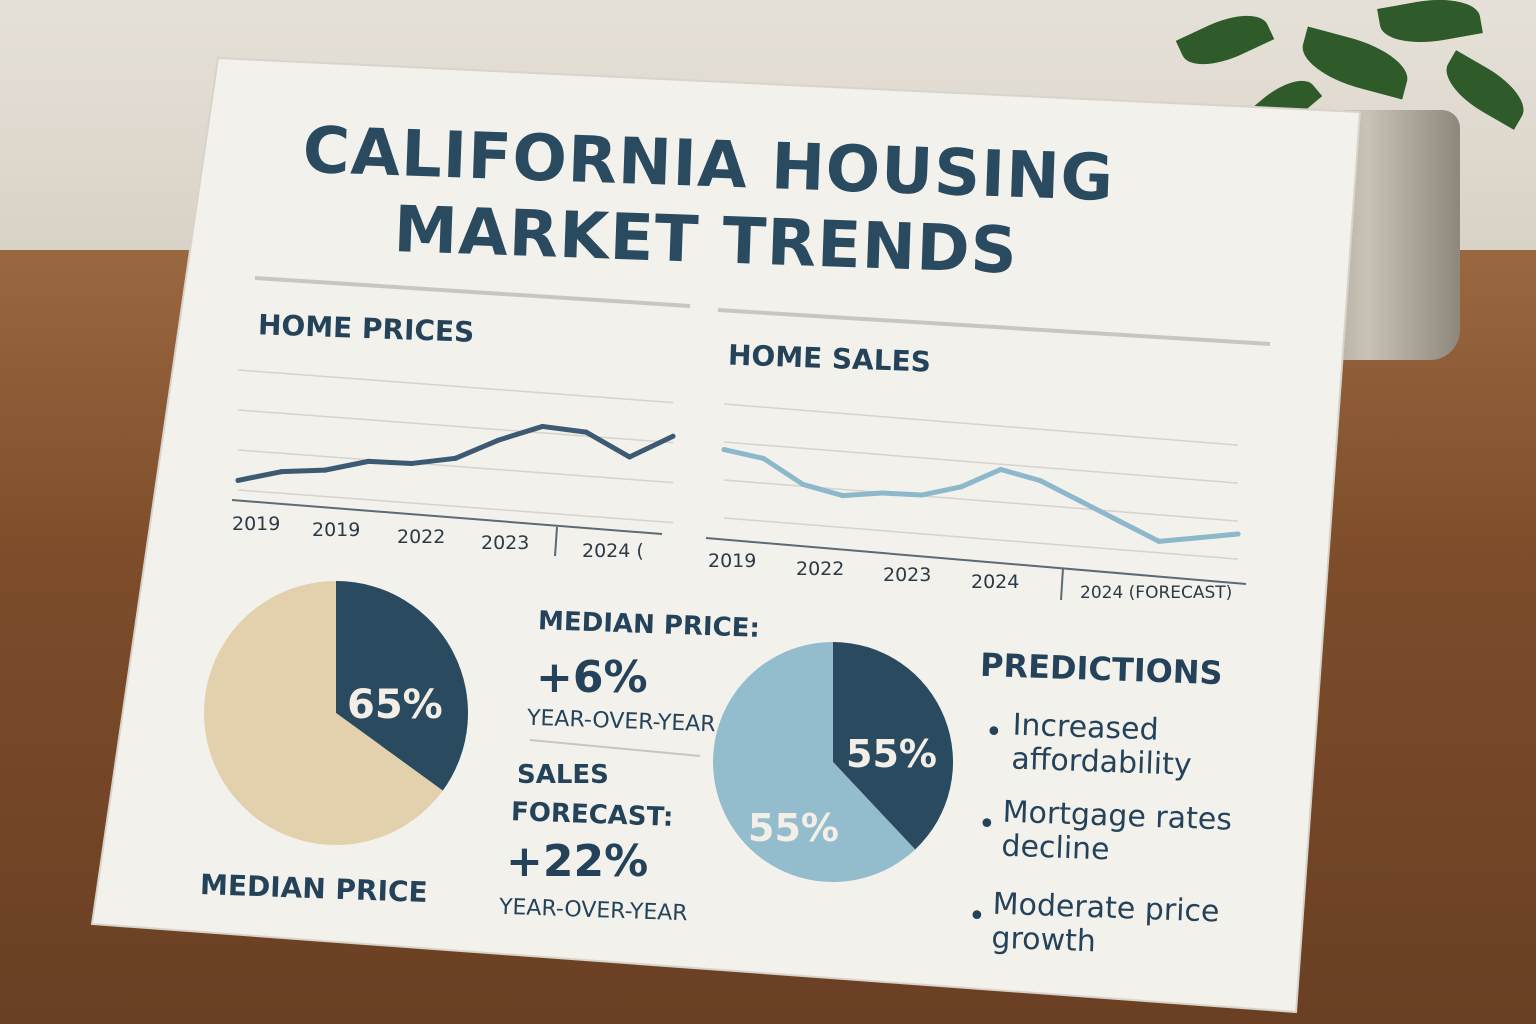  I want to click on home-sales-title: HOME SALES, so click(829, 358).